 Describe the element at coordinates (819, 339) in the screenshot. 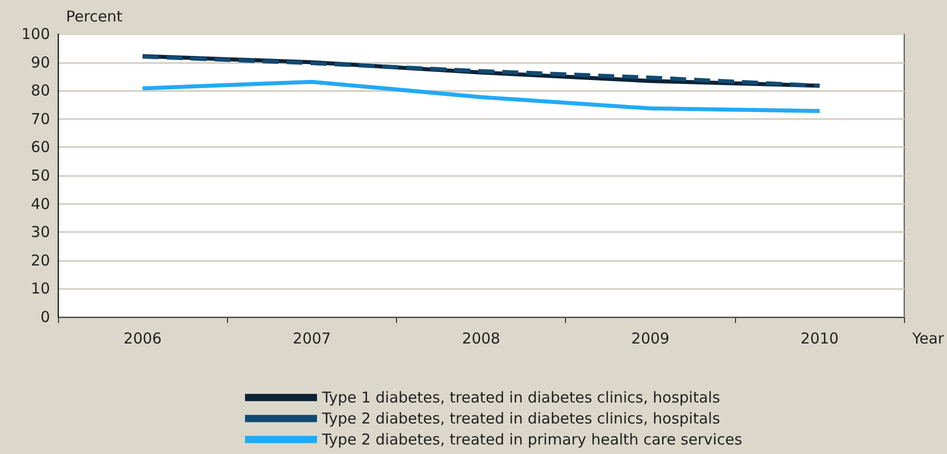

I see `x-tick-label: 2010` at that location.